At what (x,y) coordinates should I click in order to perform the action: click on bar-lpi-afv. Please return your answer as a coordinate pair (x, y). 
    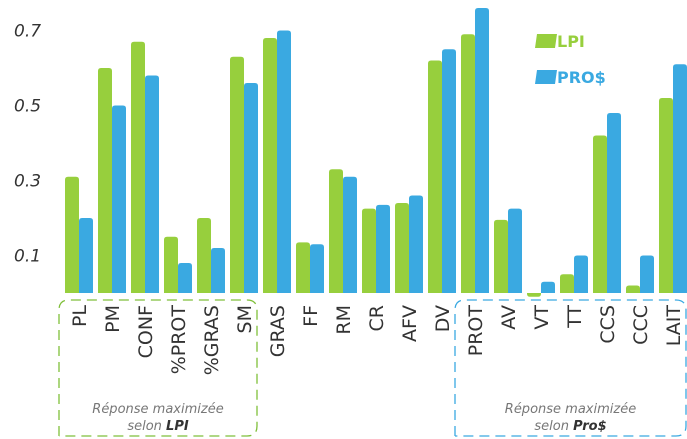
    Looking at the image, I should click on (402, 248).